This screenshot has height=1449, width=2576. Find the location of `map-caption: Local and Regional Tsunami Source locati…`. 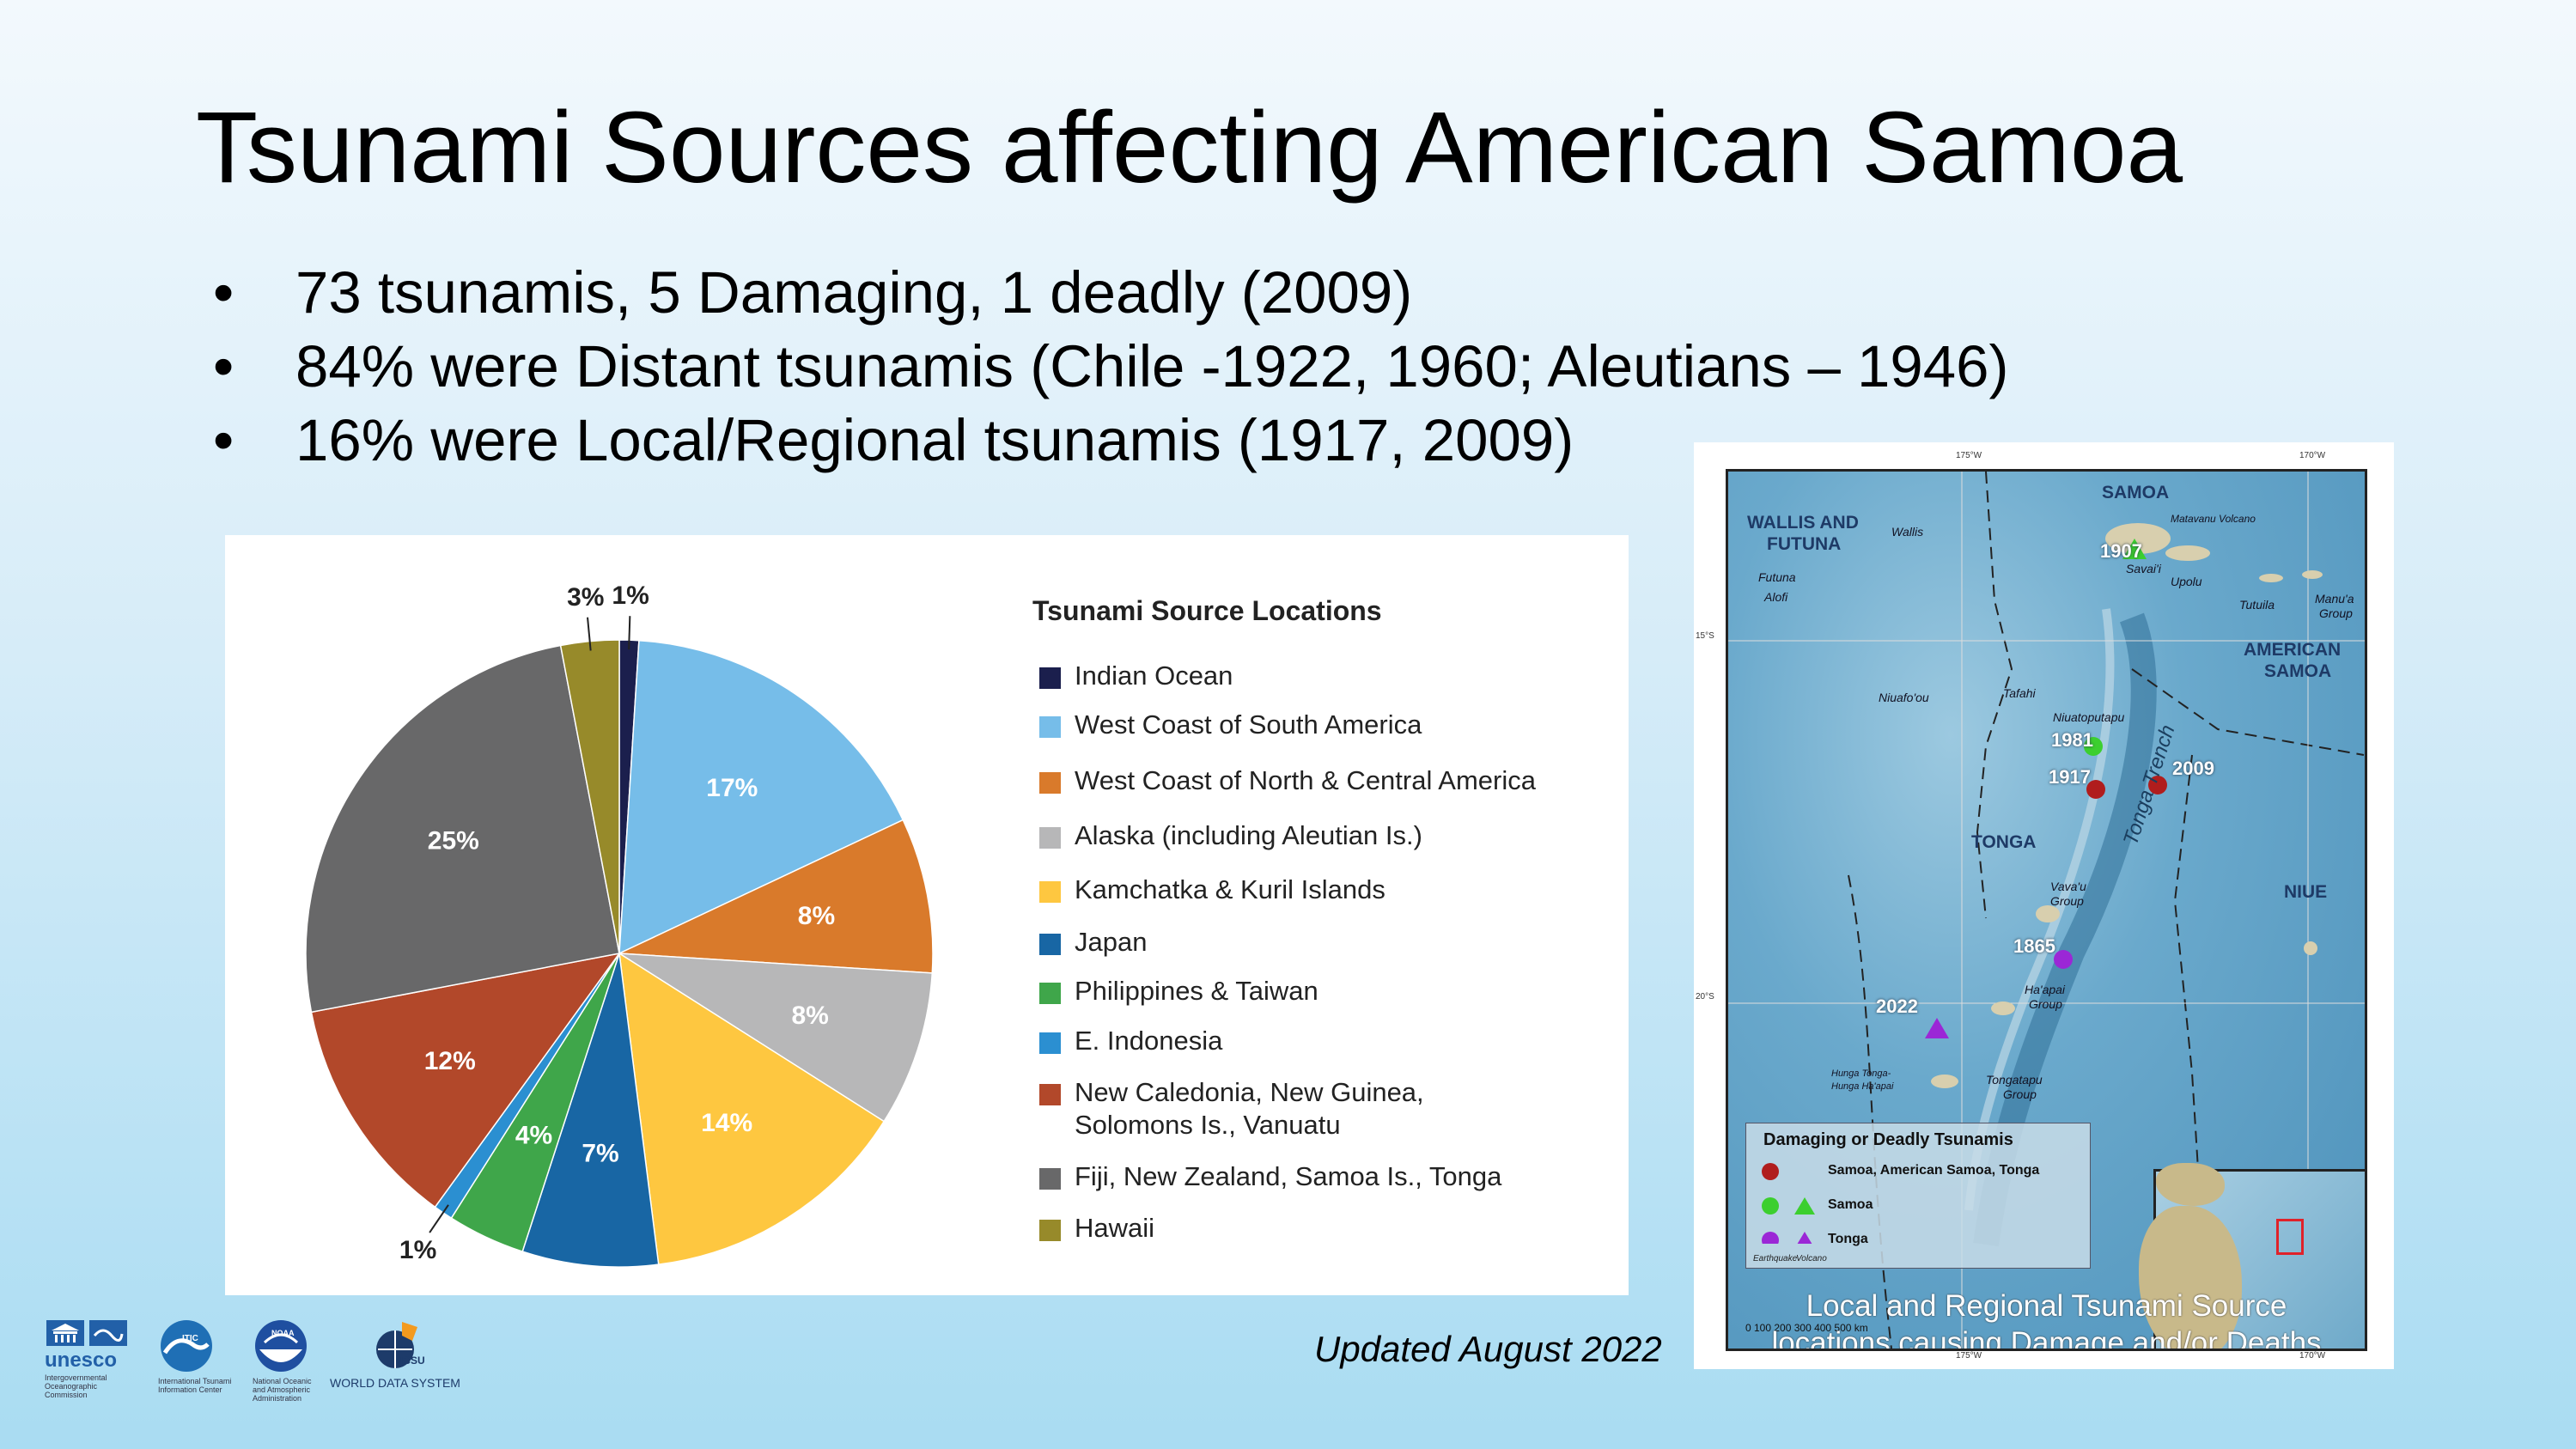

map-caption: Local and Regional Tsunami Source locati… is located at coordinates (2046, 1319).